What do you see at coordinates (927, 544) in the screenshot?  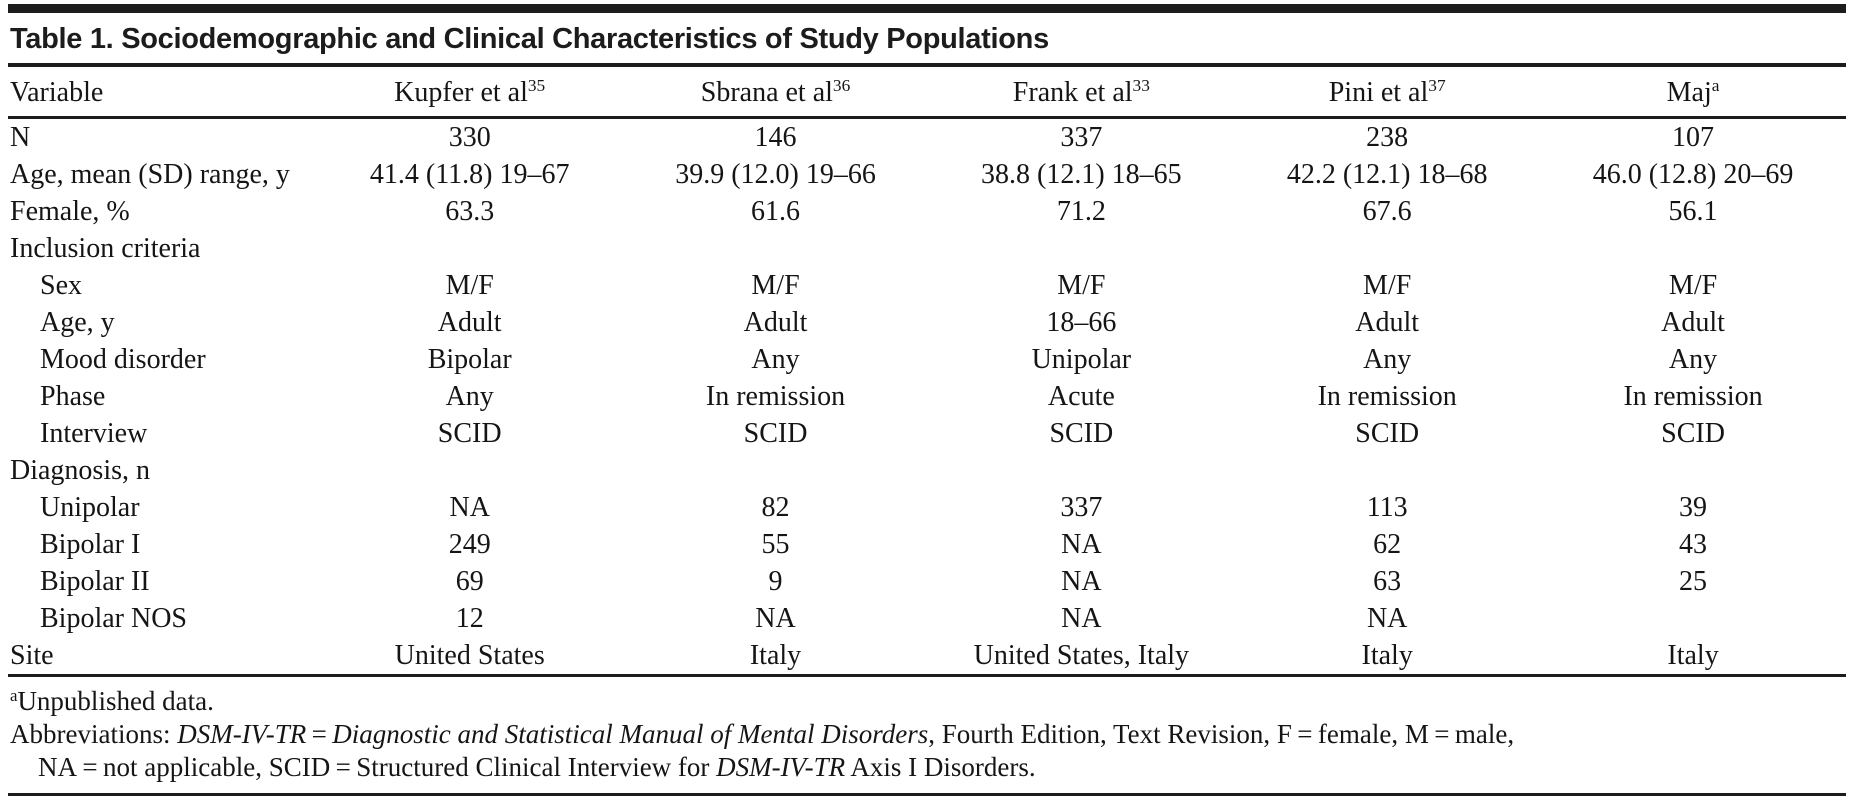 I see `table-row: Bipolar I 249 55 NA 62 43` at bounding box center [927, 544].